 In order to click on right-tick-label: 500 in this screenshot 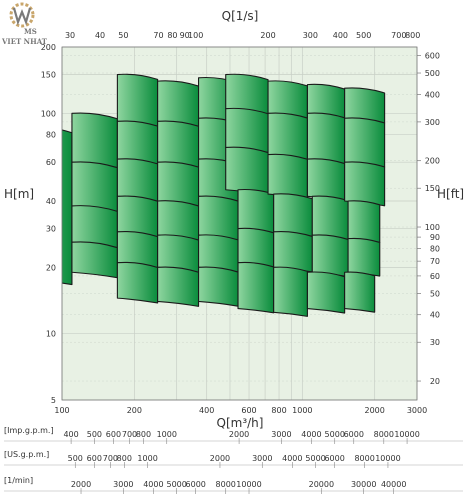, I will do `click(432, 73)`.